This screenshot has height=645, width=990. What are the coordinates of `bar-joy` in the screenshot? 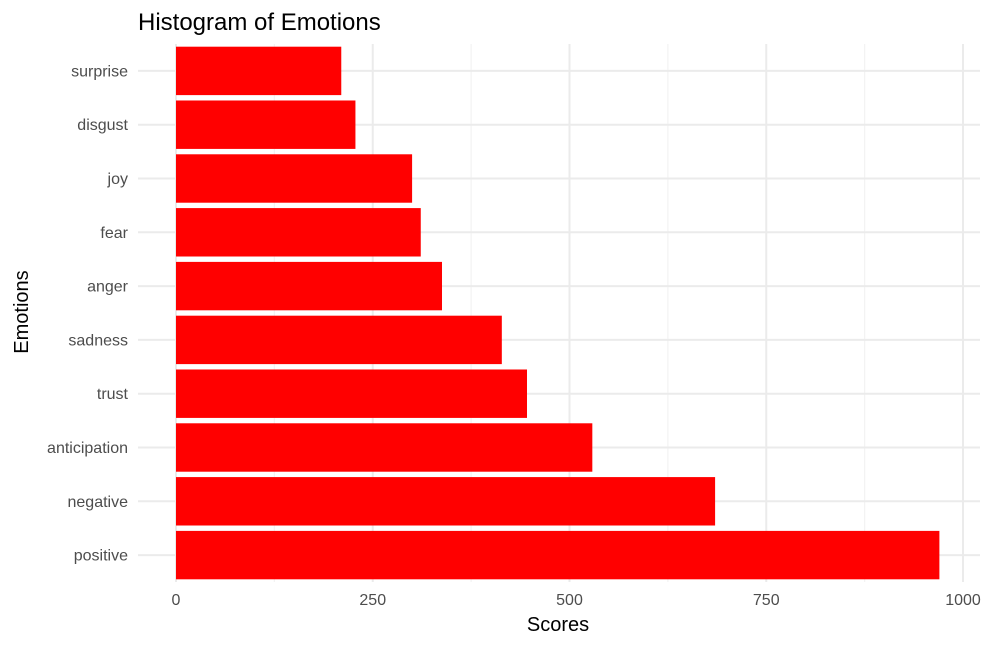 It's located at (294, 178).